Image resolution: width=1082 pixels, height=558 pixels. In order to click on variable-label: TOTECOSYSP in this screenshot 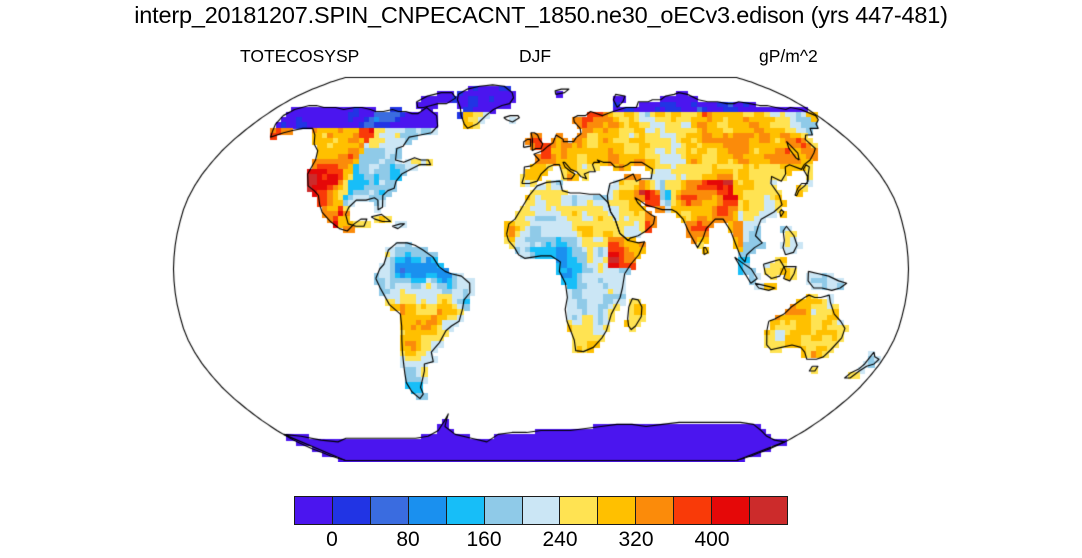, I will do `click(300, 56)`.